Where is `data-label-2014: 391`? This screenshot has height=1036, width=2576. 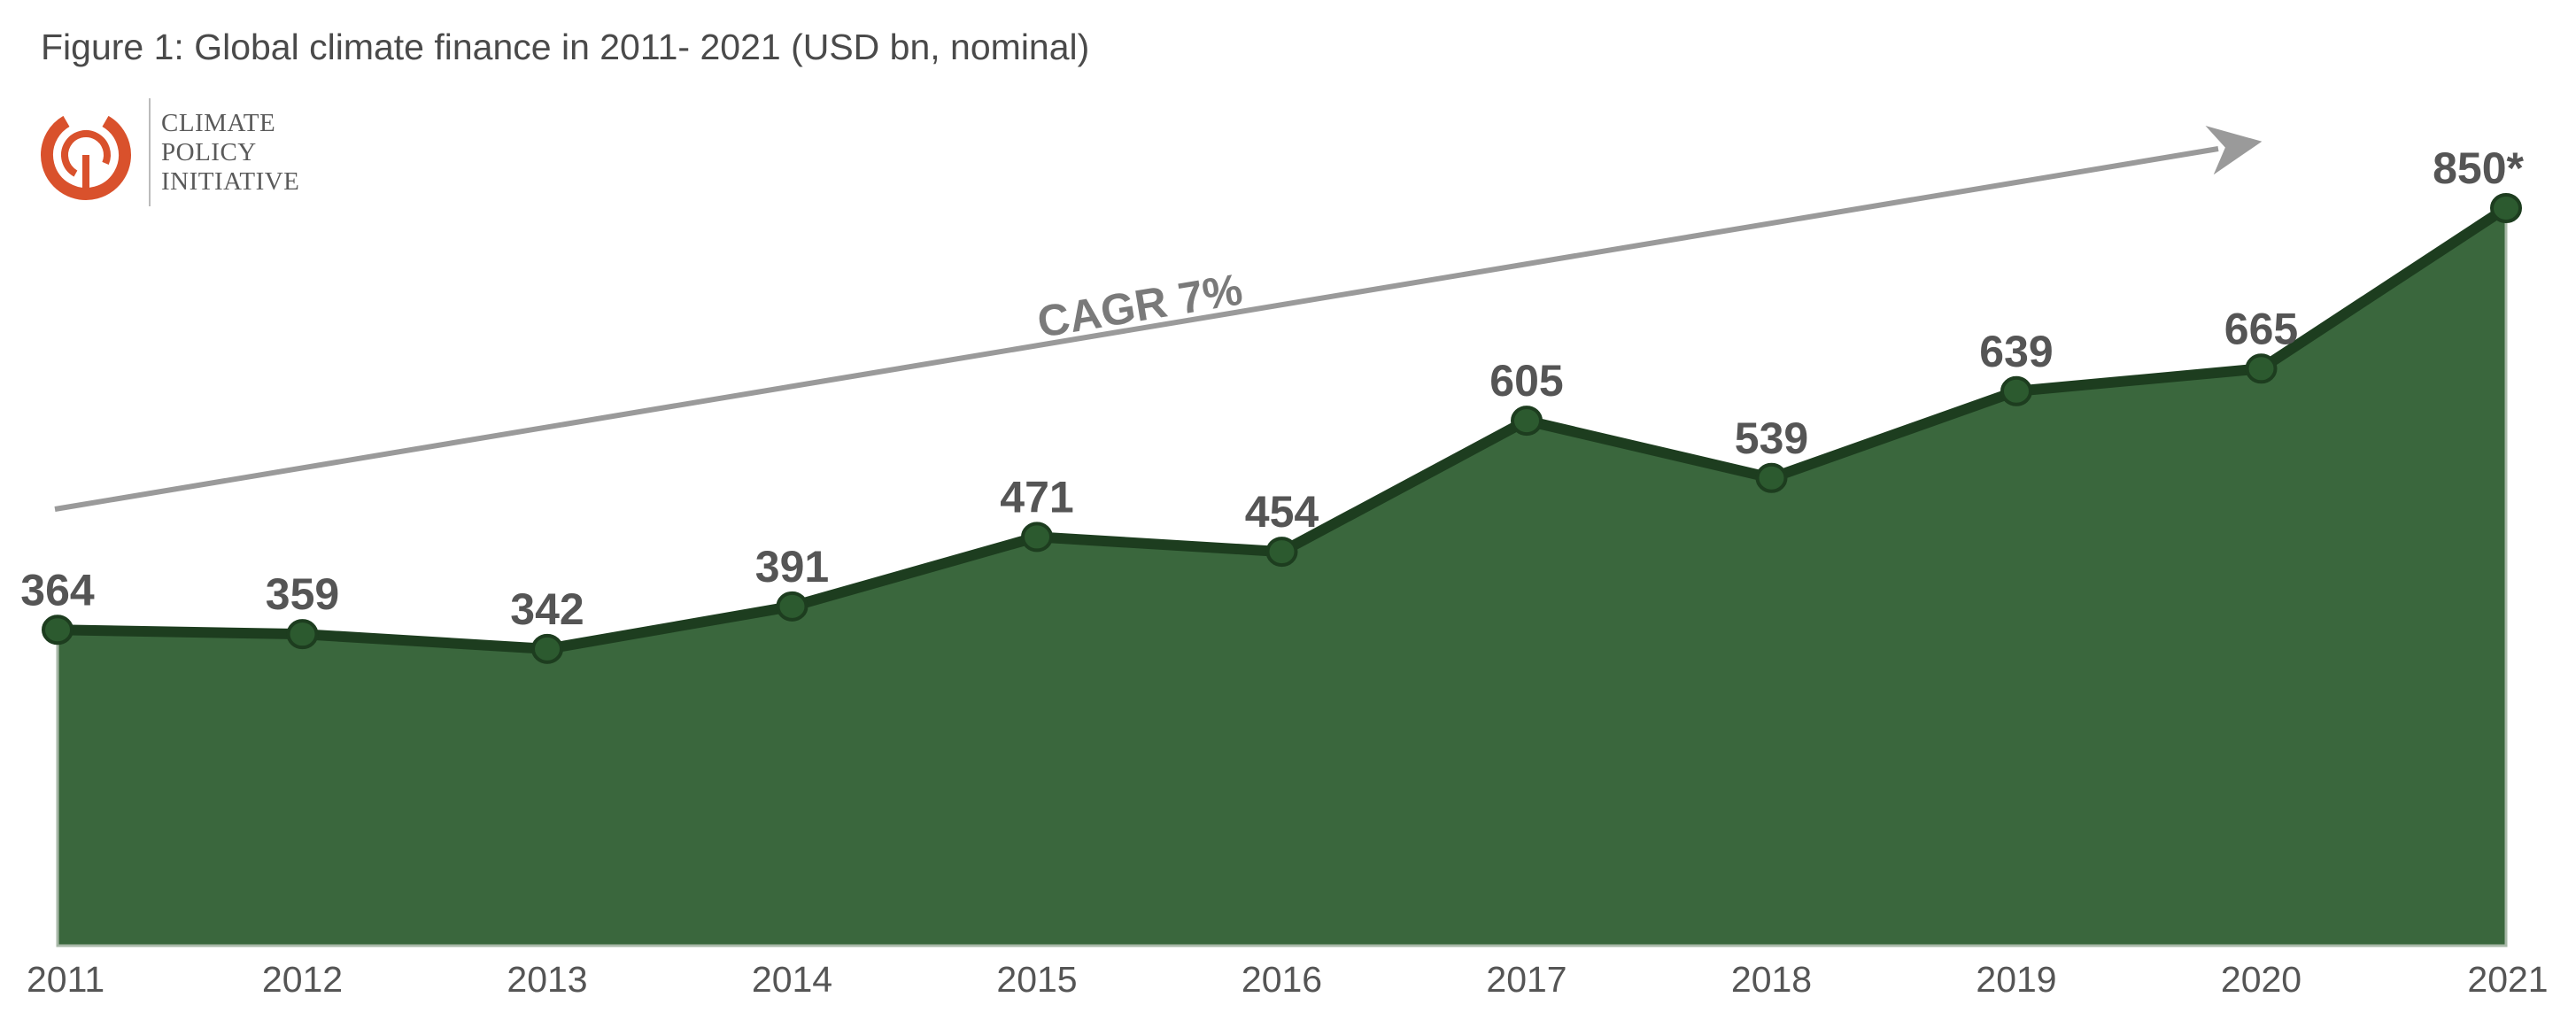
data-label-2014: 391 is located at coordinates (792, 566).